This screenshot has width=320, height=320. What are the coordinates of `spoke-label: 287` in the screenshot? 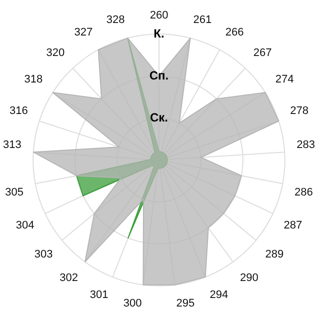 It's located at (293, 225).